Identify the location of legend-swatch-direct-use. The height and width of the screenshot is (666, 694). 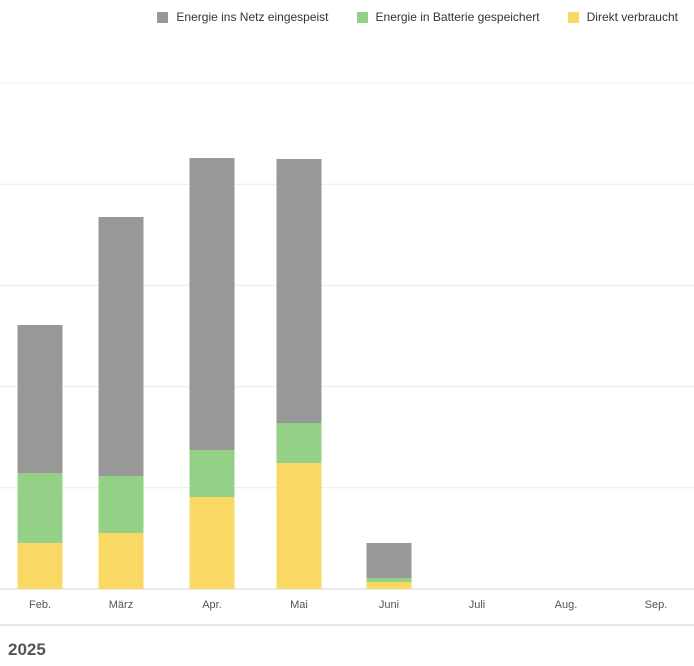
(573, 17).